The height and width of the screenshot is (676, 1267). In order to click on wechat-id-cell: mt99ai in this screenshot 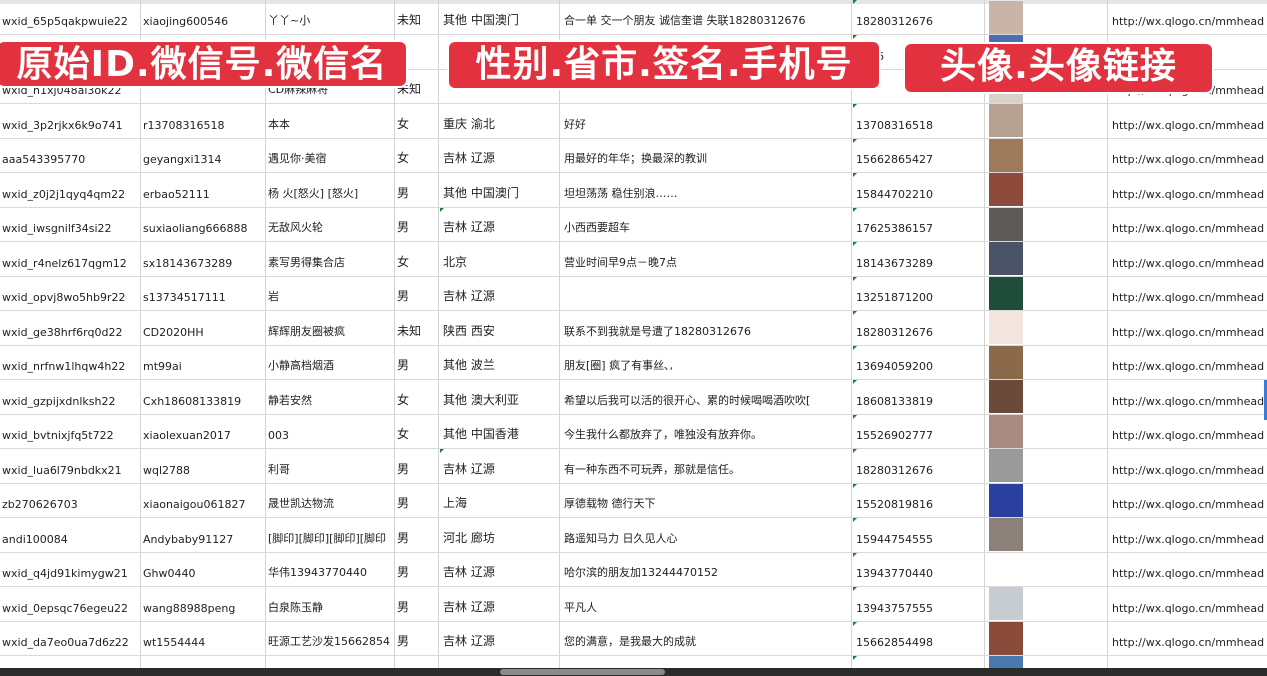, I will do `click(203, 362)`.